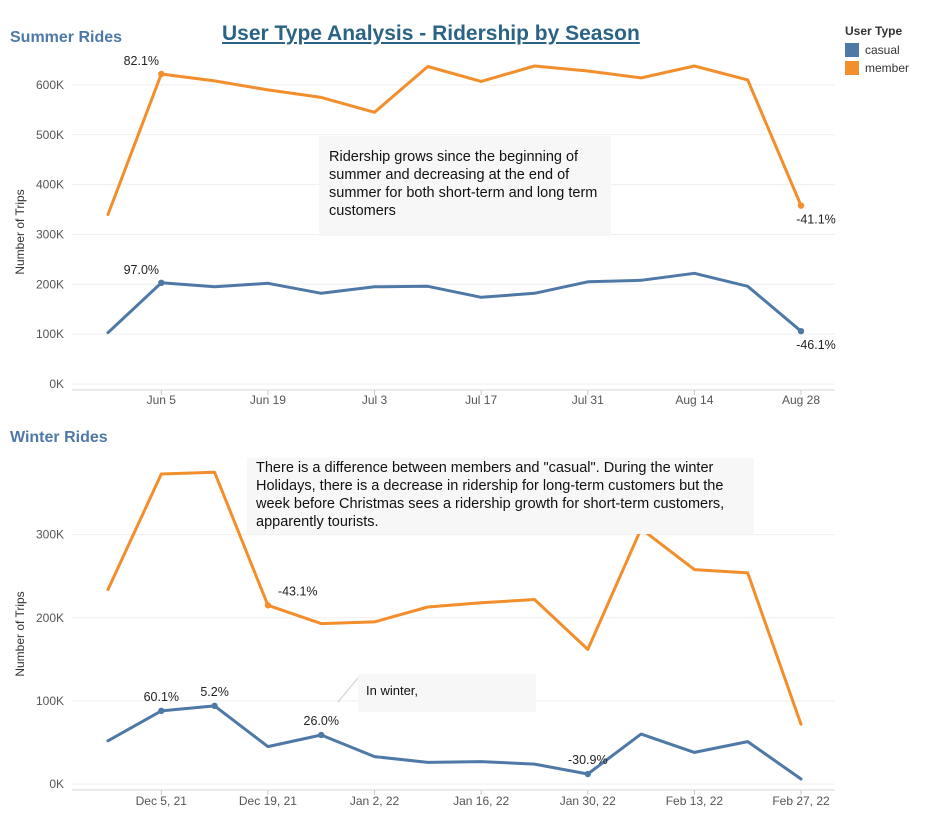 This screenshot has width=925, height=820. What do you see at coordinates (852, 68) in the screenshot?
I see `legend-swatch-member` at bounding box center [852, 68].